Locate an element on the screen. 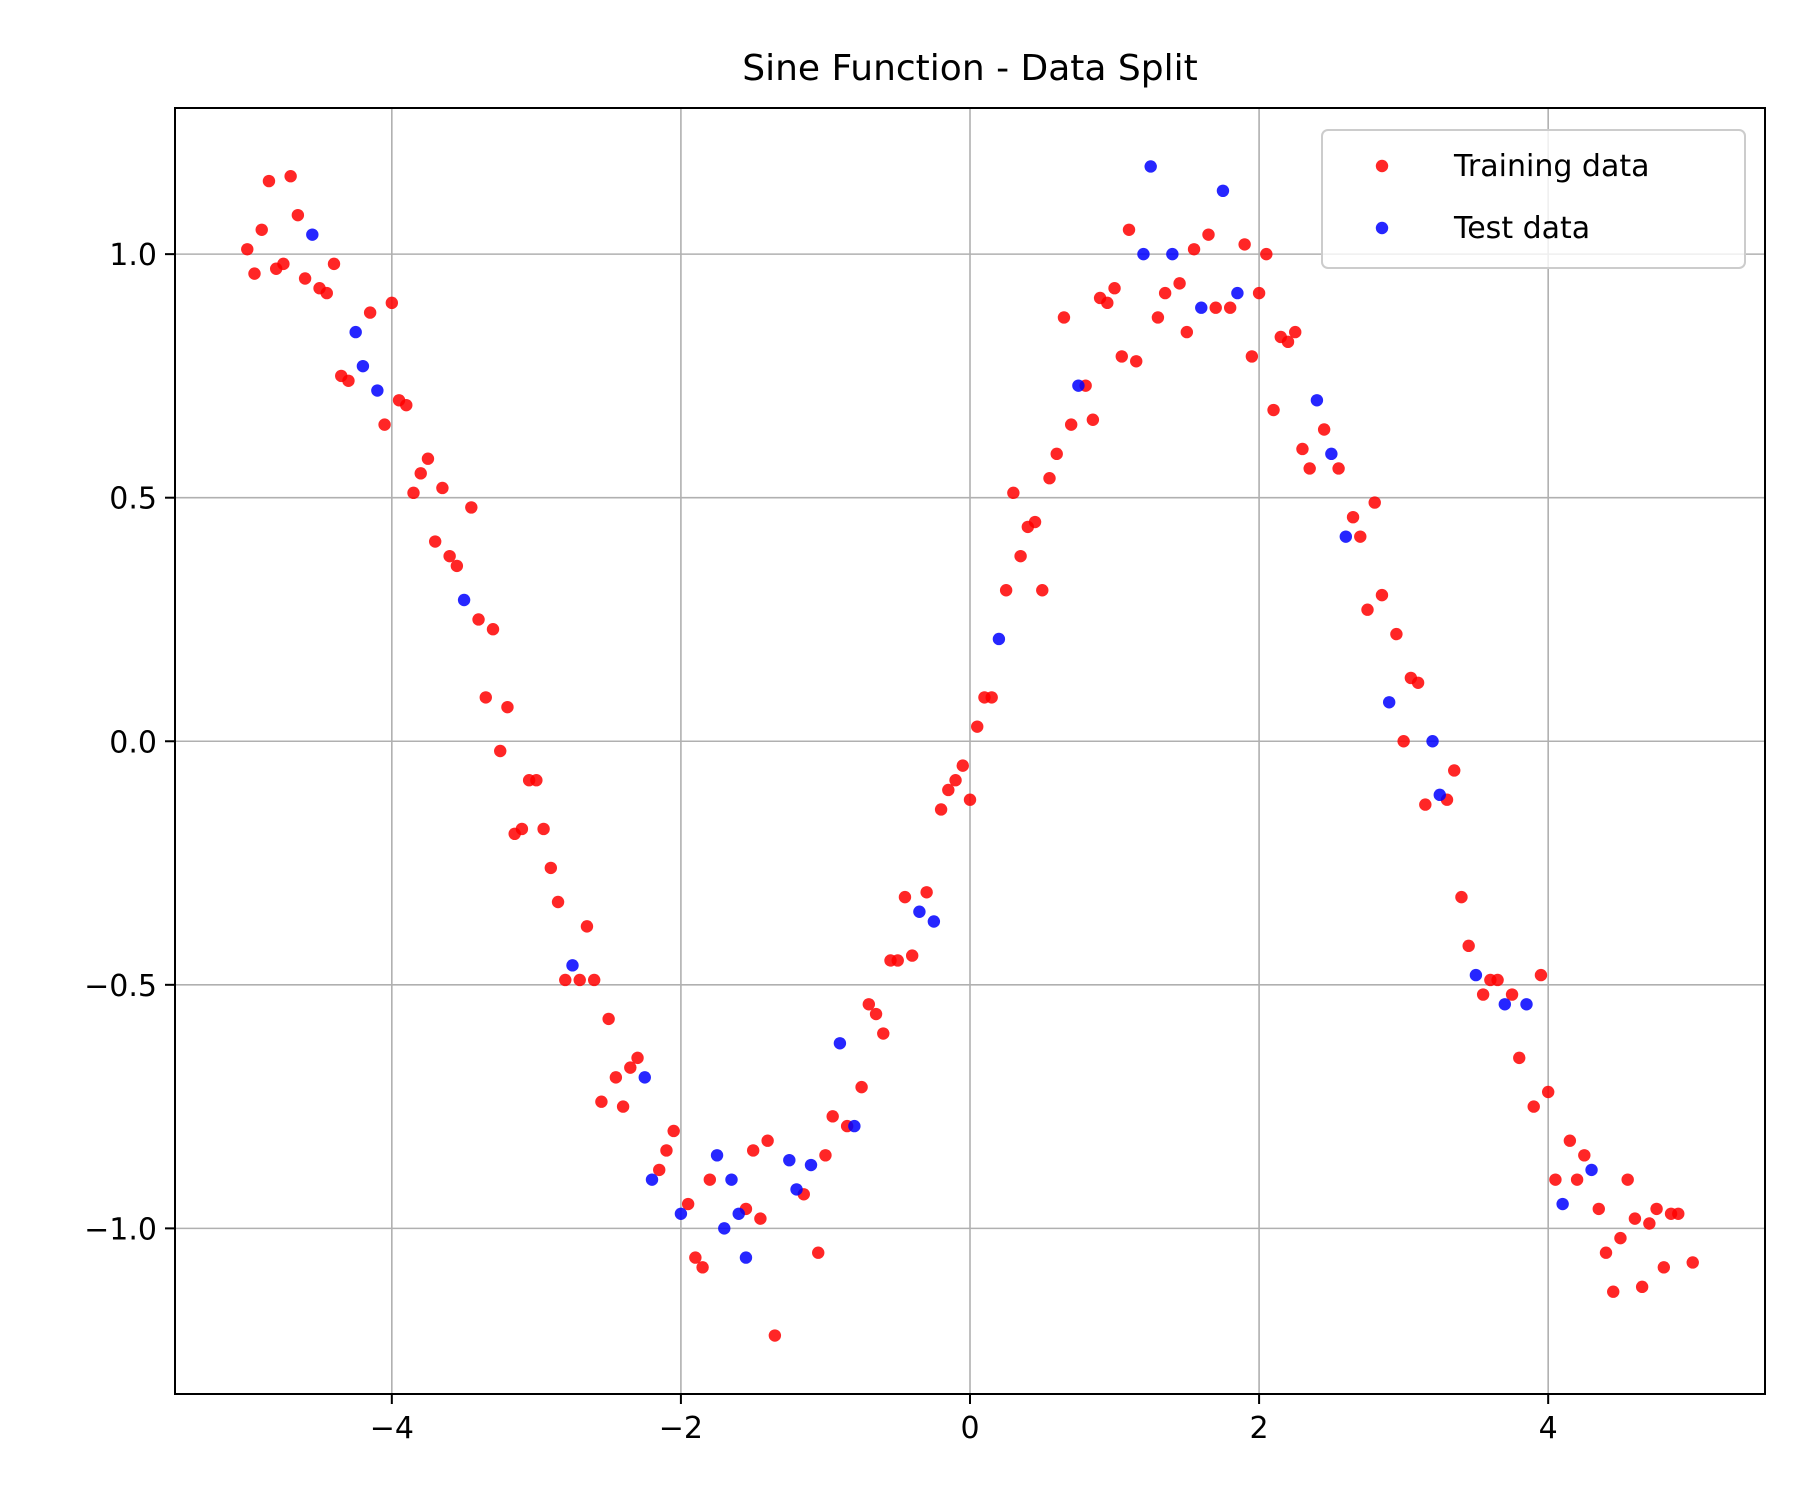 The width and height of the screenshot is (1800, 1500). x-tick-label: 4 is located at coordinates (1548, 1428).